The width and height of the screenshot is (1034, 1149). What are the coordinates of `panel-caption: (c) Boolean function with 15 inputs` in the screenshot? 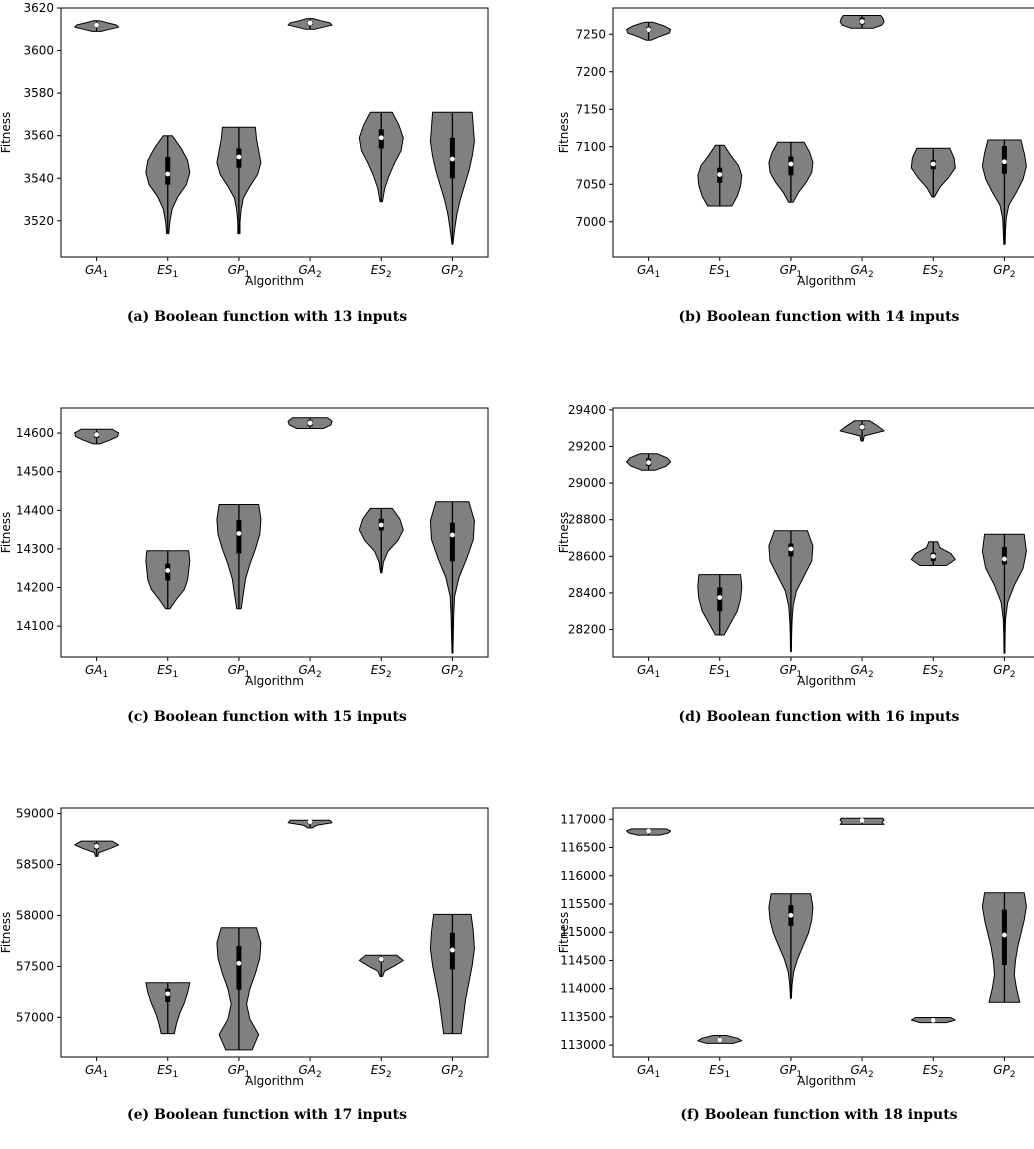 It's located at (267, 717).